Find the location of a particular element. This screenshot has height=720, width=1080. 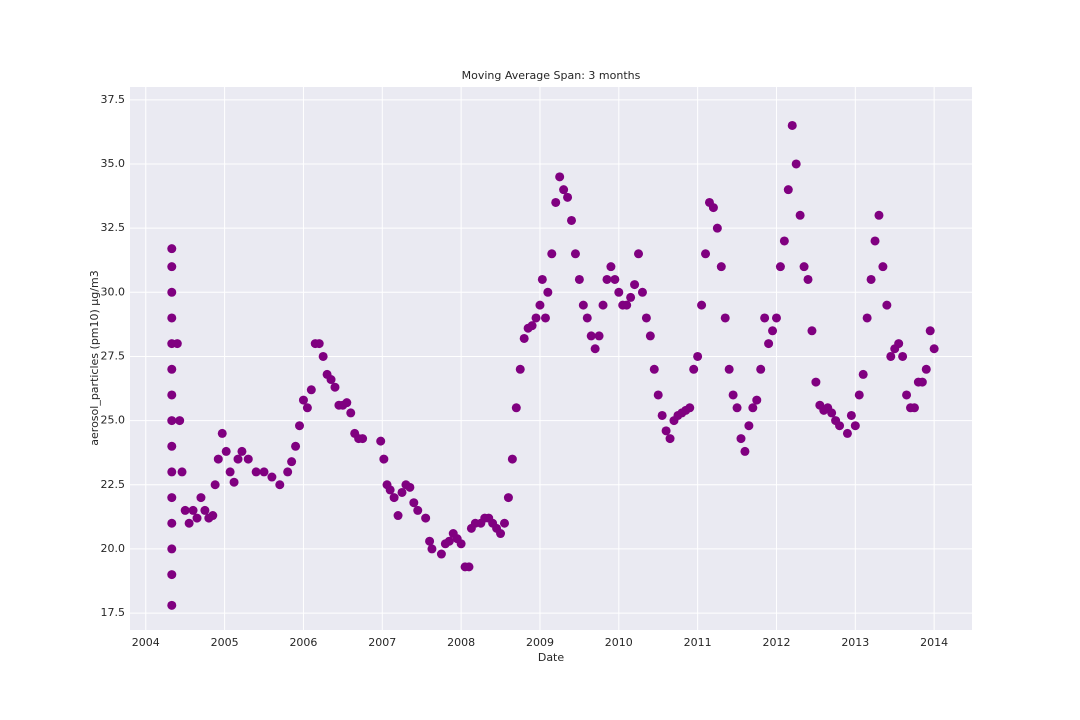

x-tick-label: 2008 is located at coordinates (461, 642).